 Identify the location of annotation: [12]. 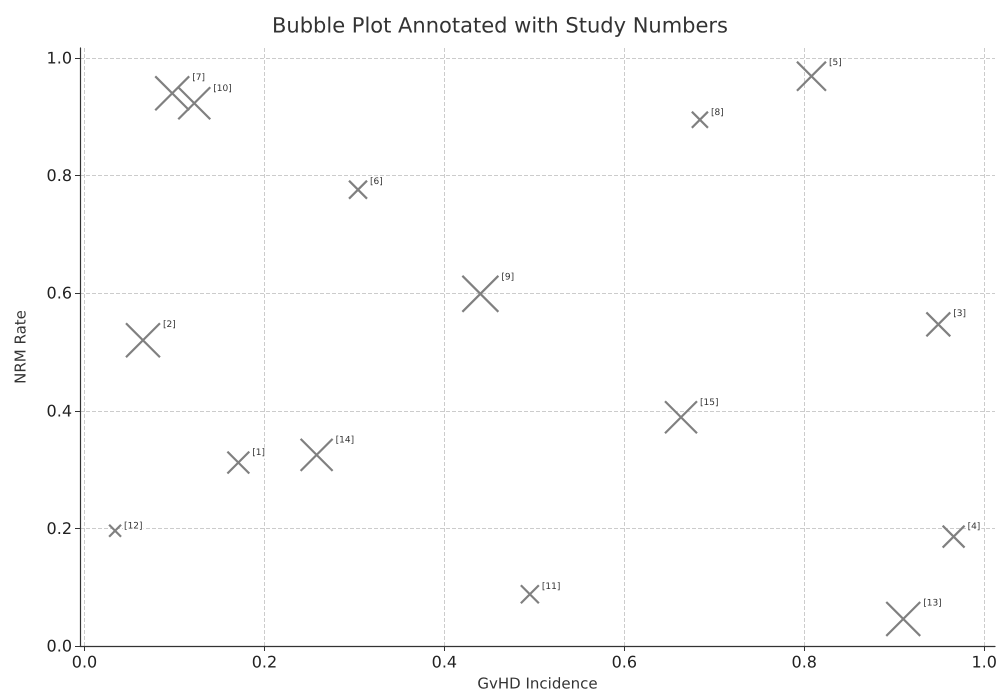
(133, 526).